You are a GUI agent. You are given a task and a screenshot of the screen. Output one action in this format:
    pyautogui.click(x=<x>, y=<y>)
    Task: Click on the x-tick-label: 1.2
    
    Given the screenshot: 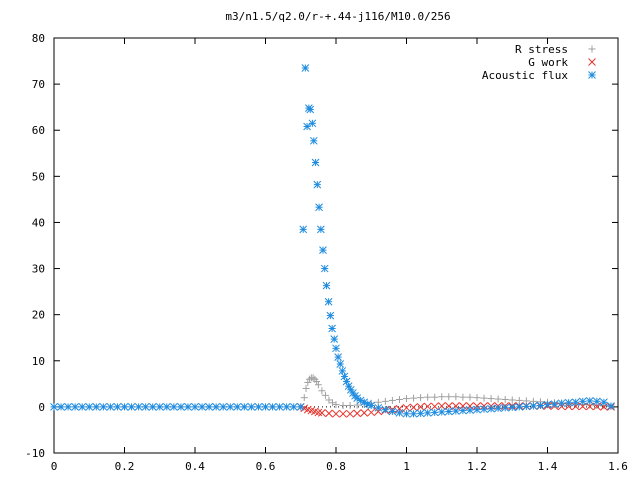 What is the action you would take?
    pyautogui.click(x=477, y=466)
    